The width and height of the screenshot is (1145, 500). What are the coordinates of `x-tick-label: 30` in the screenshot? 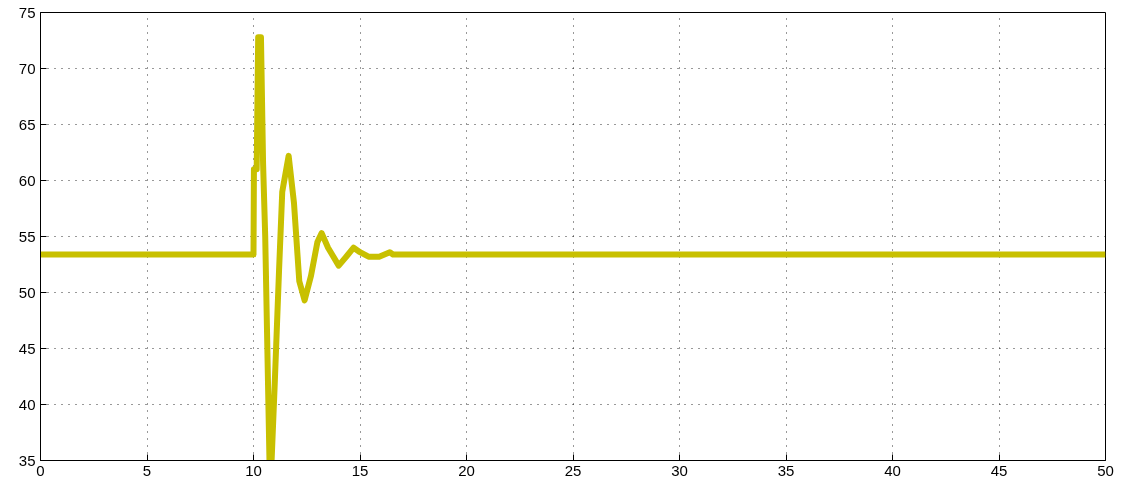 It's located at (679, 470).